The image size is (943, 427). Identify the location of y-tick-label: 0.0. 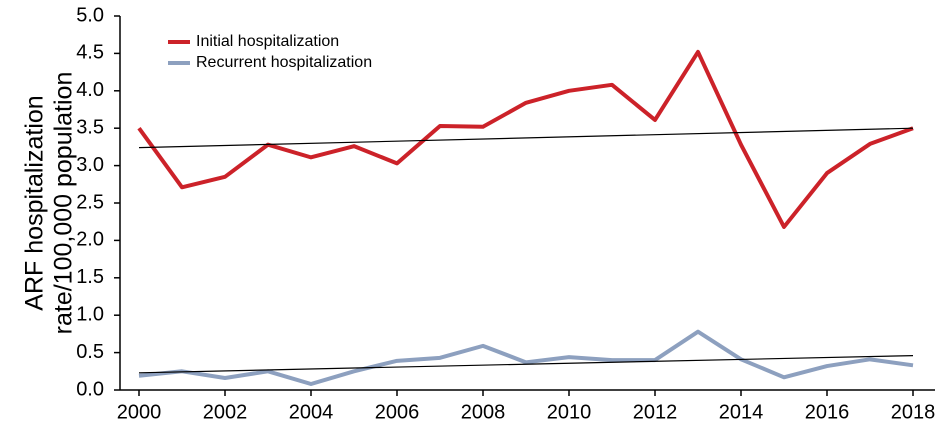
(90, 389).